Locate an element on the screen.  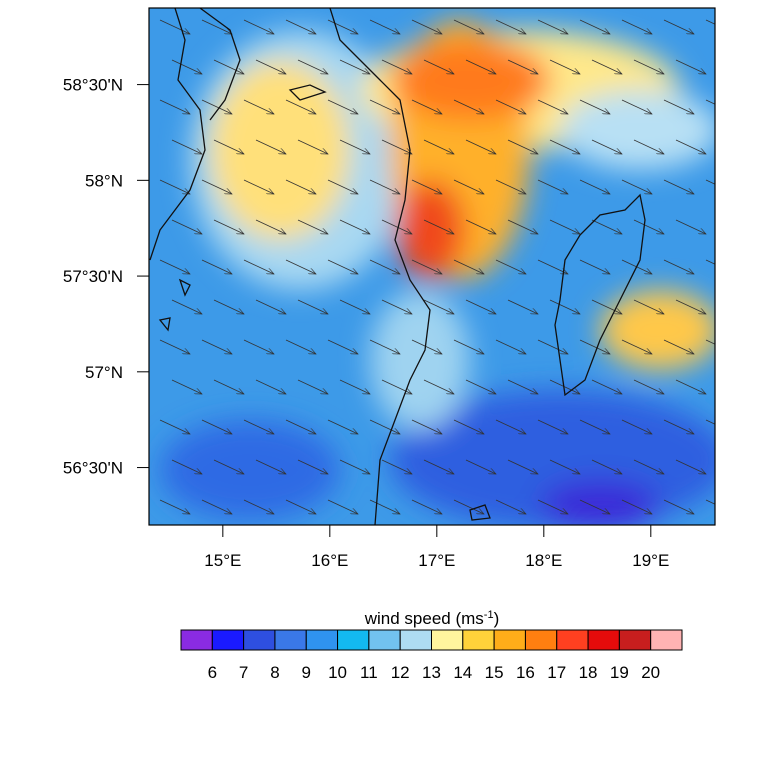
colorbar-title-text: wind speed (ms is located at coordinates (424, 618).